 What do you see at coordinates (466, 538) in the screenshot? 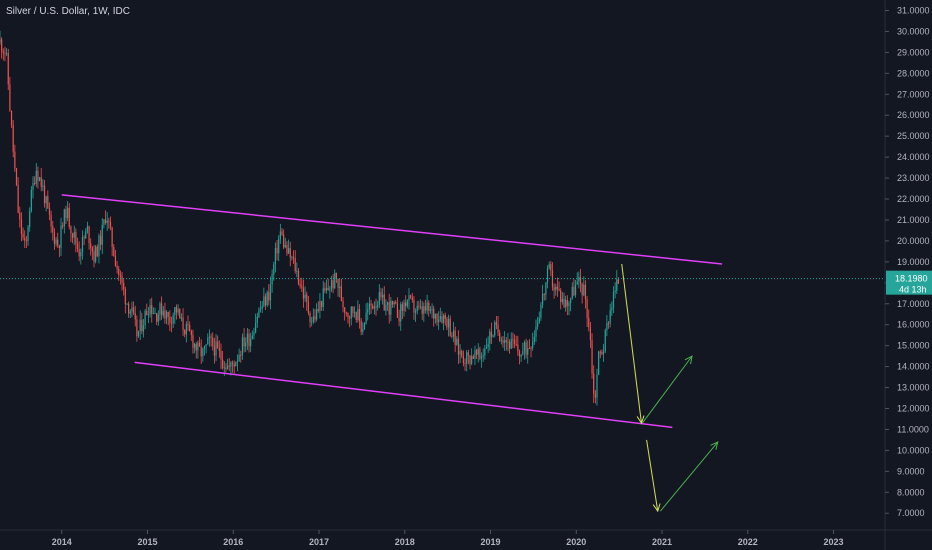
I see `time-axis: 2014 2015 2016 2017 2018 2019 2020 2021 2022 2023` at bounding box center [466, 538].